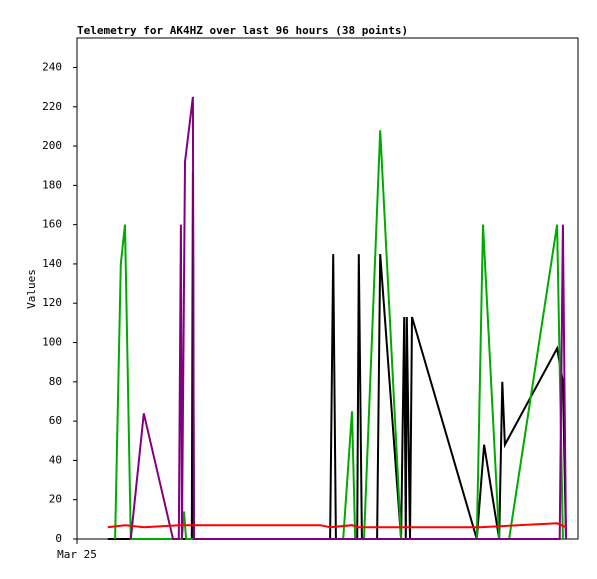  What do you see at coordinates (31, 289) in the screenshot?
I see `y-axis-label: Values` at bounding box center [31, 289].